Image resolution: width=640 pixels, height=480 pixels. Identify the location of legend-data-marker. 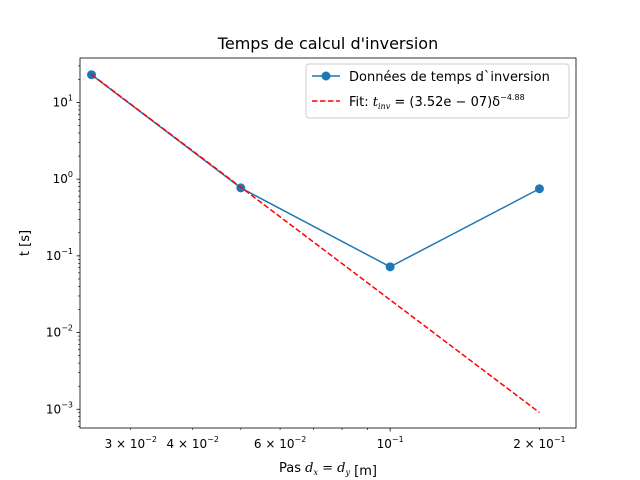
(326, 76).